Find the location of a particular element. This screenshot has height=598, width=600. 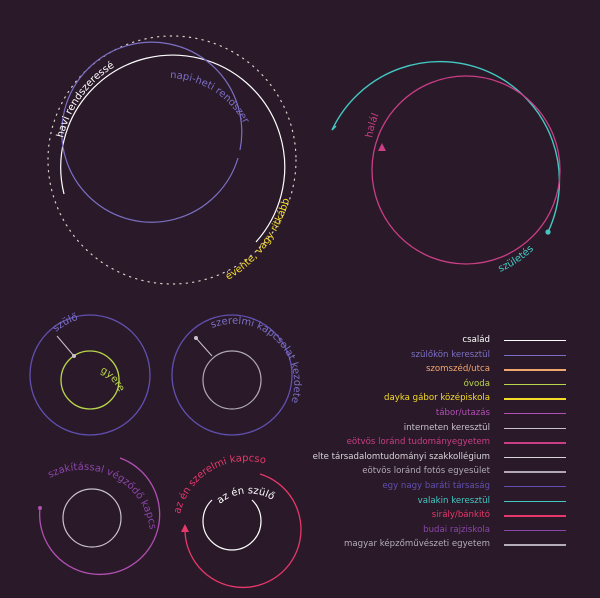

label-child: gyerek is located at coordinates (63, 196).